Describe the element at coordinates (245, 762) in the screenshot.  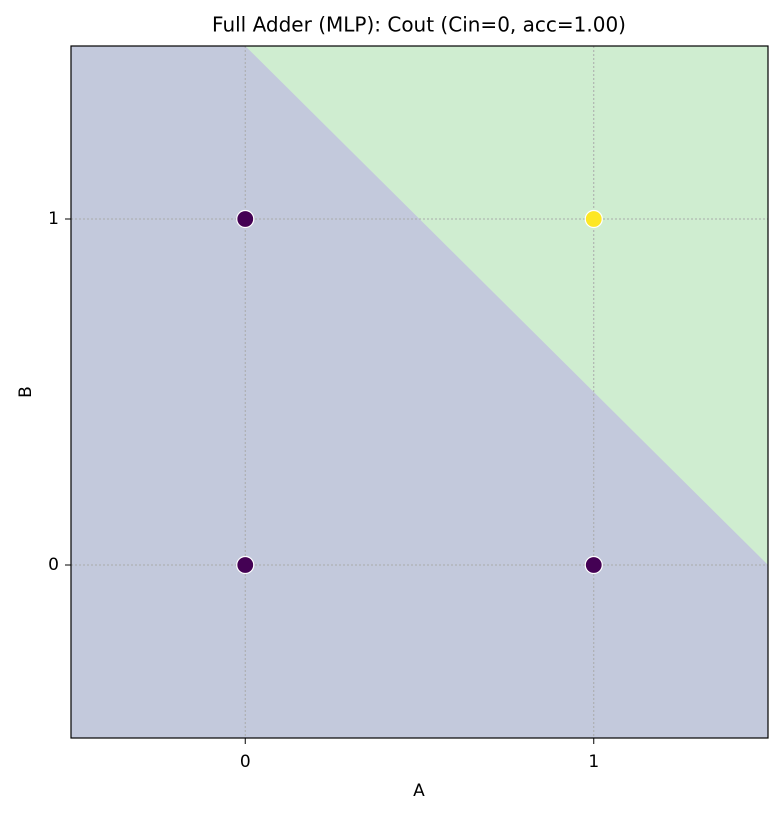
I see `x-tick-label: 0` at that location.